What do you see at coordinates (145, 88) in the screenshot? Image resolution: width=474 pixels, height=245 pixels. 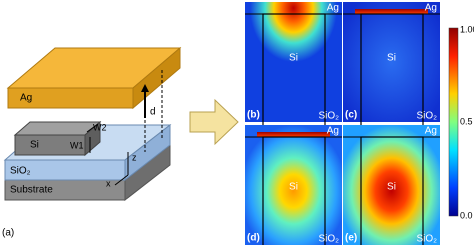 I see `d-arrowhead` at bounding box center [145, 88].